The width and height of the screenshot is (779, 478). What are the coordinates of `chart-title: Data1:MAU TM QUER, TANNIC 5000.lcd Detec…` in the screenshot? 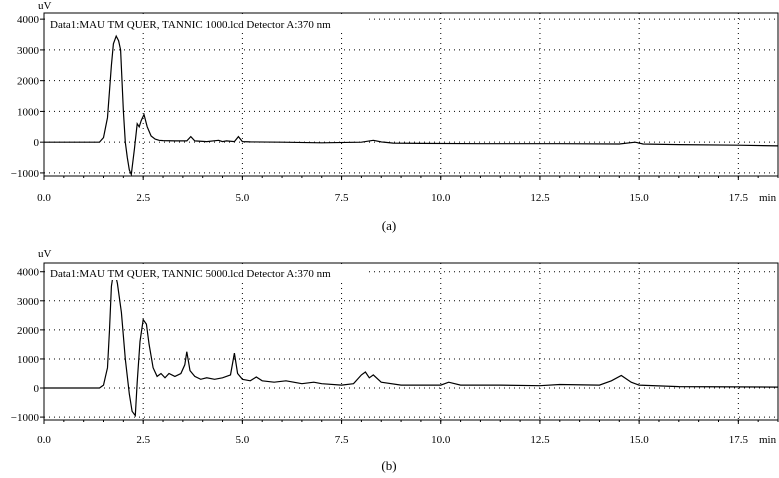 It's located at (190, 274).